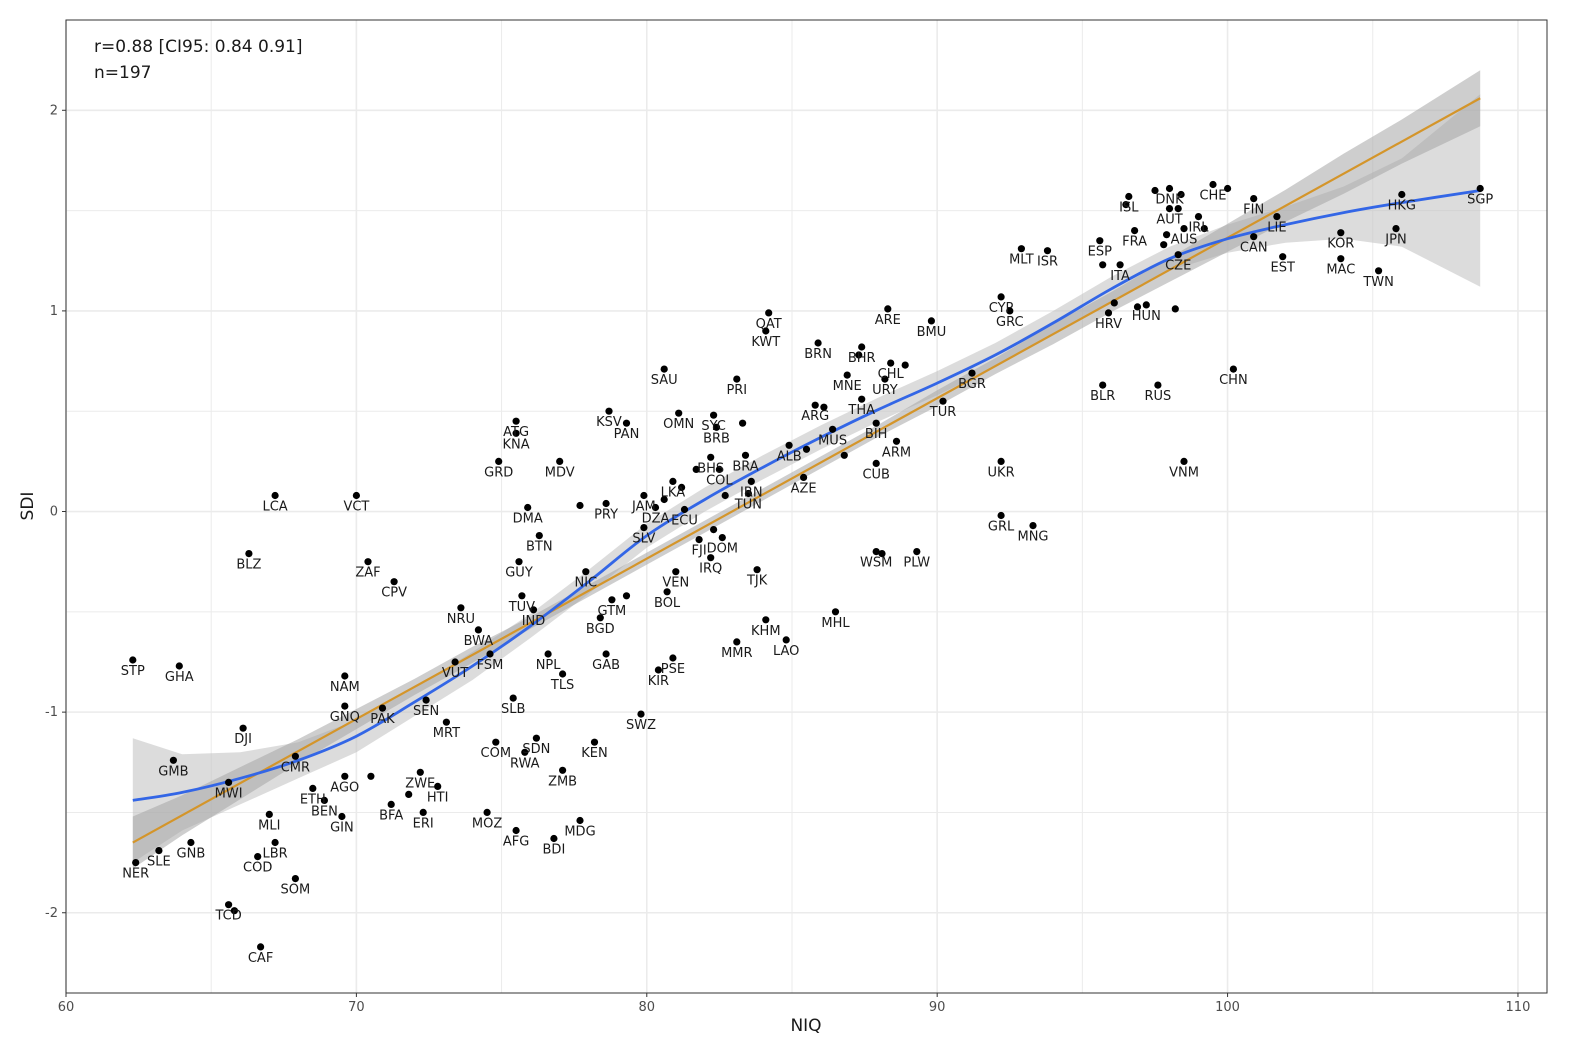 Image resolution: width=1583 pixels, height=1064 pixels. What do you see at coordinates (1379, 271) in the screenshot?
I see `data-point-twn` at bounding box center [1379, 271].